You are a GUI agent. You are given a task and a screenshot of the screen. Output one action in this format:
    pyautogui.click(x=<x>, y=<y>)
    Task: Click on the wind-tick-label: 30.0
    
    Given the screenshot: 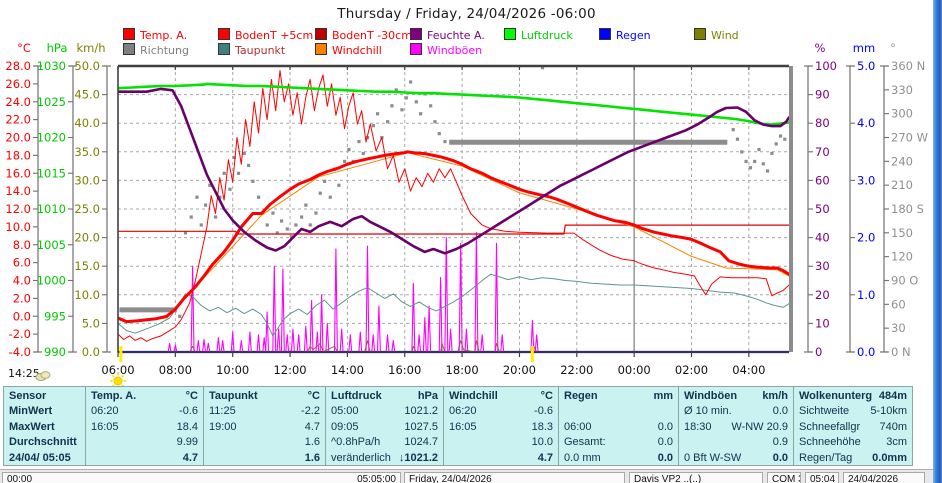 What is the action you would take?
    pyautogui.click(x=87, y=180)
    